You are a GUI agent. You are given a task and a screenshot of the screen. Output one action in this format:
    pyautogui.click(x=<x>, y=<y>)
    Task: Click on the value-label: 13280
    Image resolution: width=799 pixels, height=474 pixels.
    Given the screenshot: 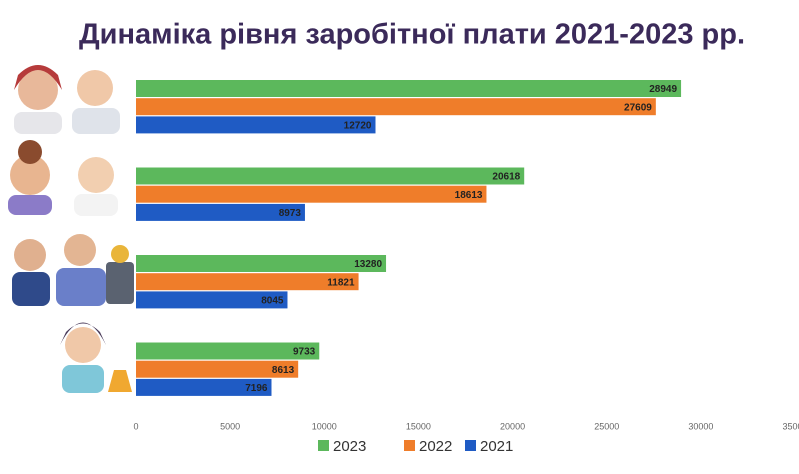 What is the action you would take?
    pyautogui.click(x=368, y=264)
    